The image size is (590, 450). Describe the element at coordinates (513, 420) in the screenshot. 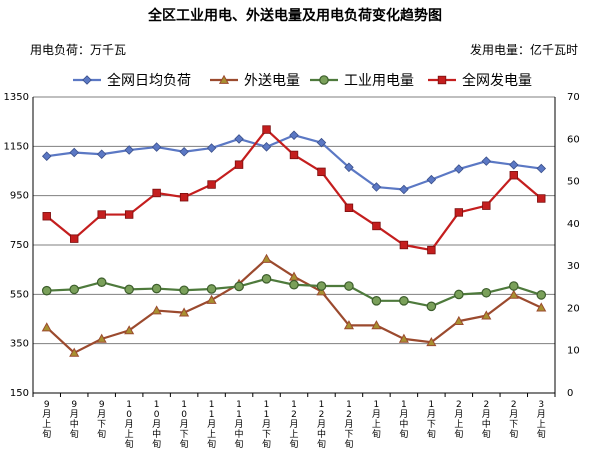

I see `x-category-label: 2 月下旬` at that location.